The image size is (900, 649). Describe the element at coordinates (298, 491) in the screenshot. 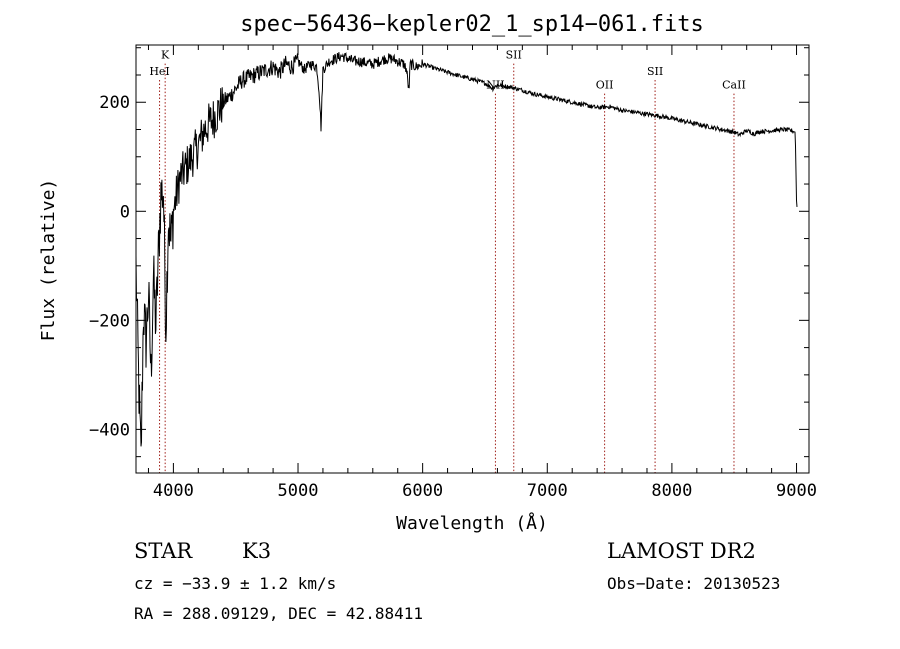

I see `x-tick-label: 5000` at that location.